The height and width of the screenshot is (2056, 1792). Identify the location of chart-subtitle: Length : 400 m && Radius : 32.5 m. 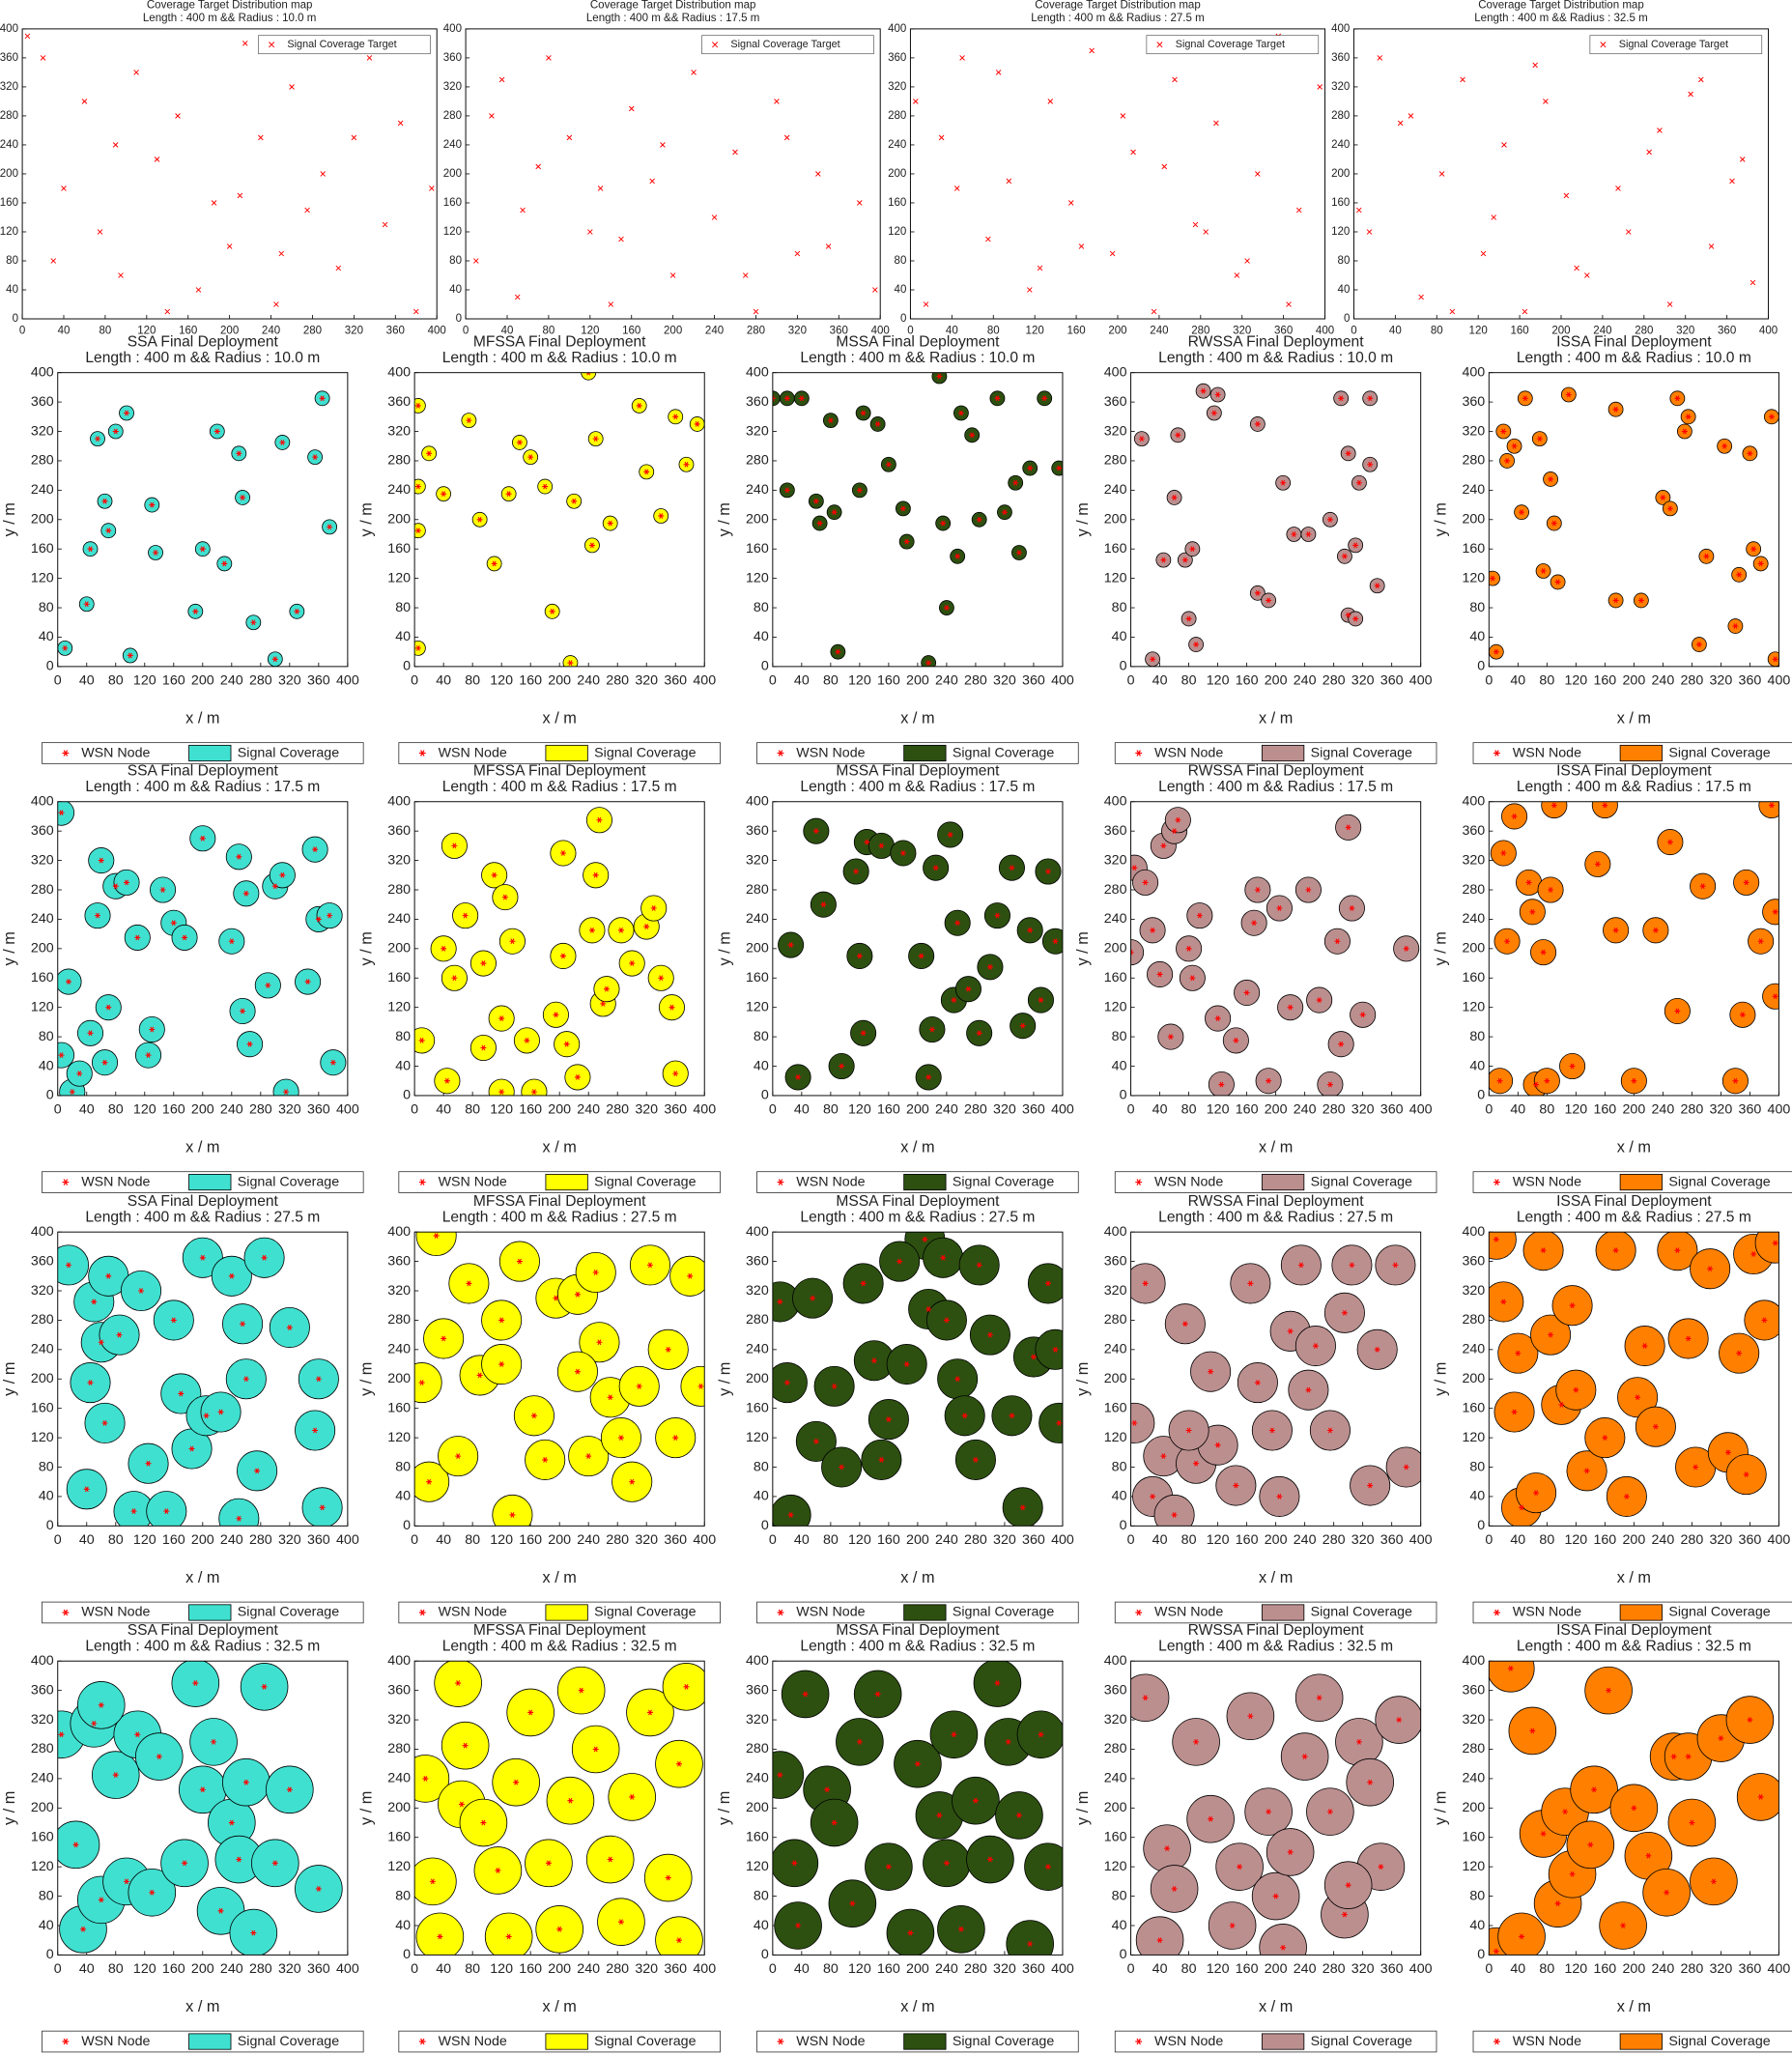
(917, 1646).